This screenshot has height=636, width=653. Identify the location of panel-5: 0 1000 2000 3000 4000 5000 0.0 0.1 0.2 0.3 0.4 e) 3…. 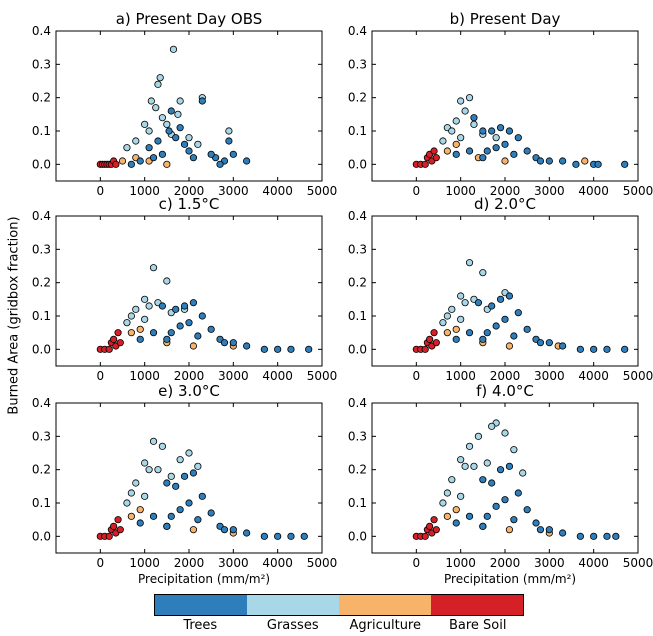
(184, 476).